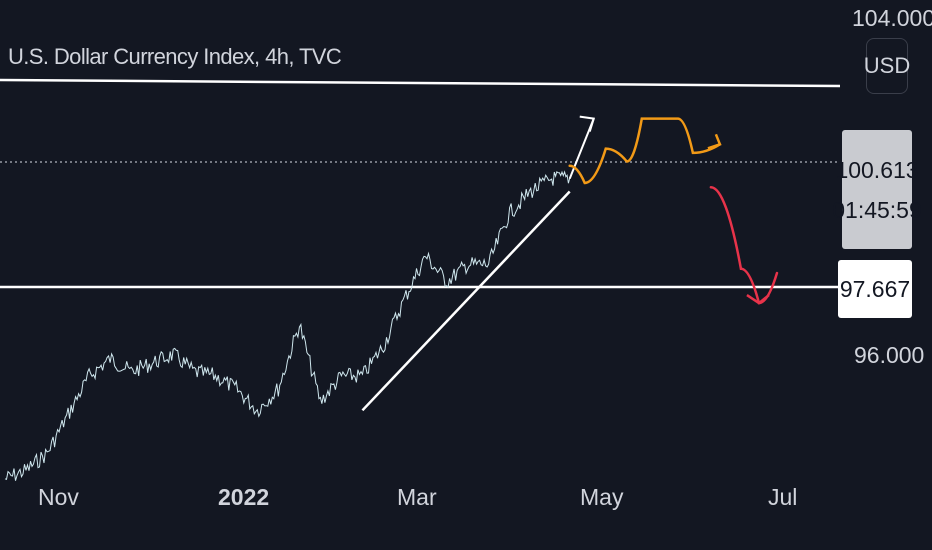  I want to click on orange-projection-path, so click(645, 151).